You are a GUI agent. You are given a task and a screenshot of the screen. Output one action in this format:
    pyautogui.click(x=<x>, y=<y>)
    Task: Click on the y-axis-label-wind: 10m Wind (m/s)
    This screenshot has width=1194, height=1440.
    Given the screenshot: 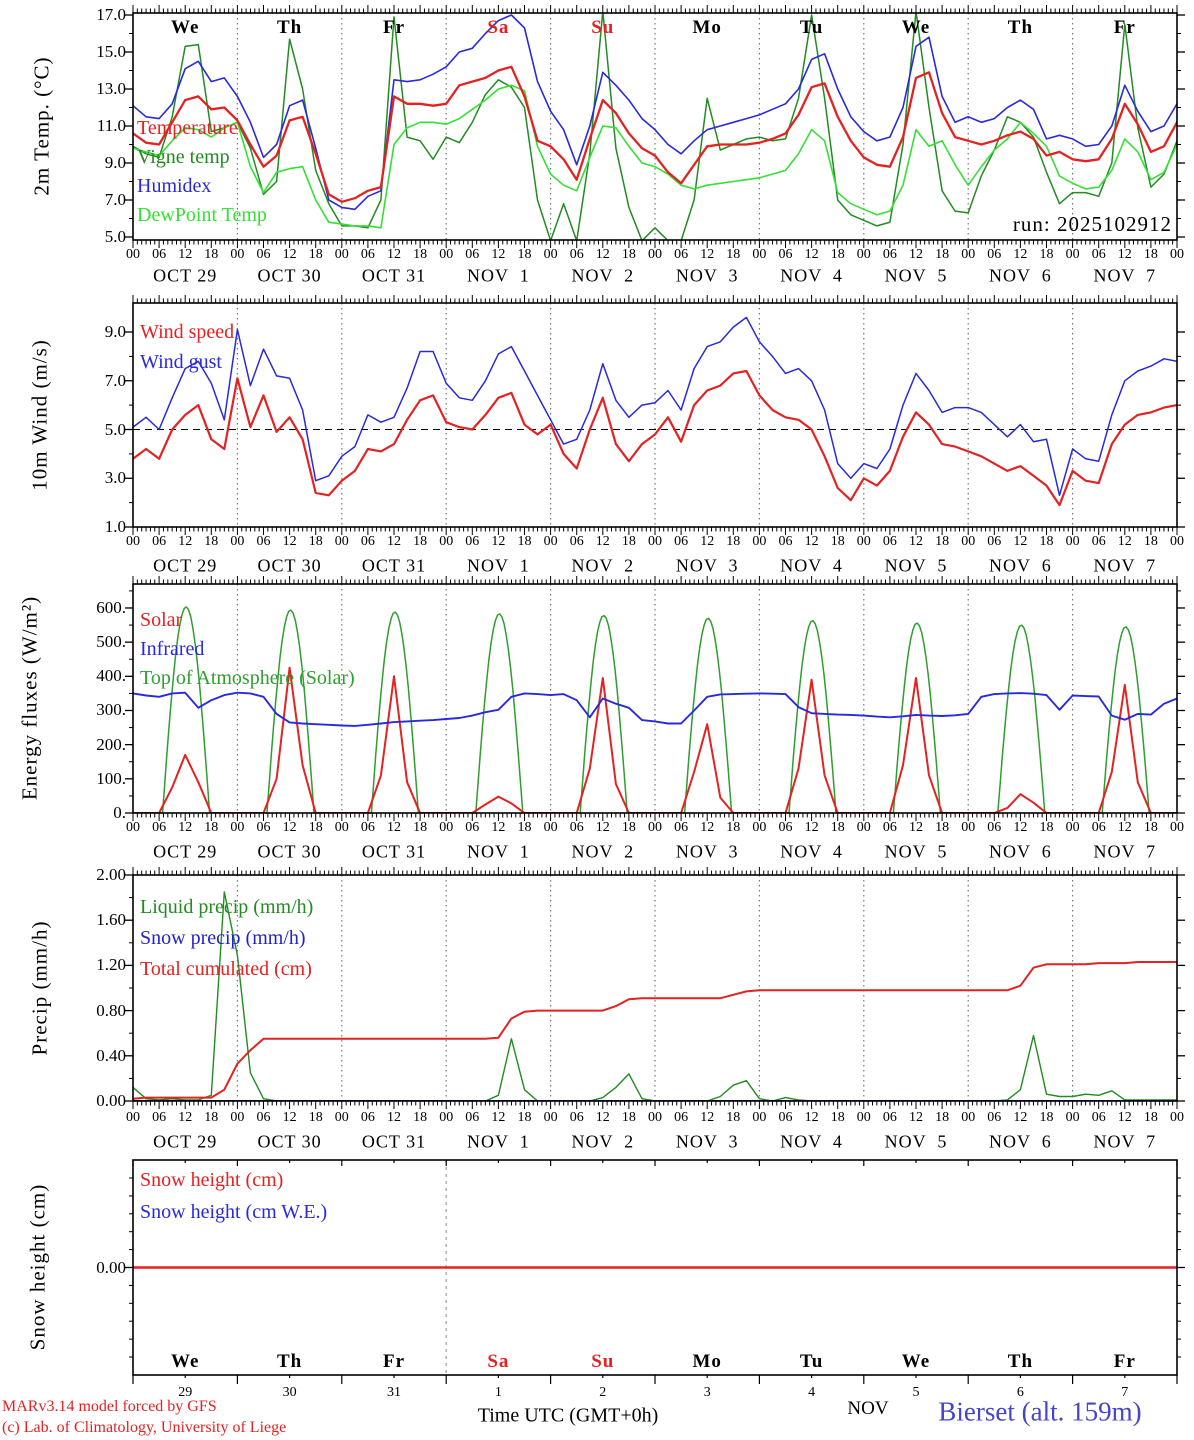 What is the action you would take?
    pyautogui.click(x=39, y=415)
    